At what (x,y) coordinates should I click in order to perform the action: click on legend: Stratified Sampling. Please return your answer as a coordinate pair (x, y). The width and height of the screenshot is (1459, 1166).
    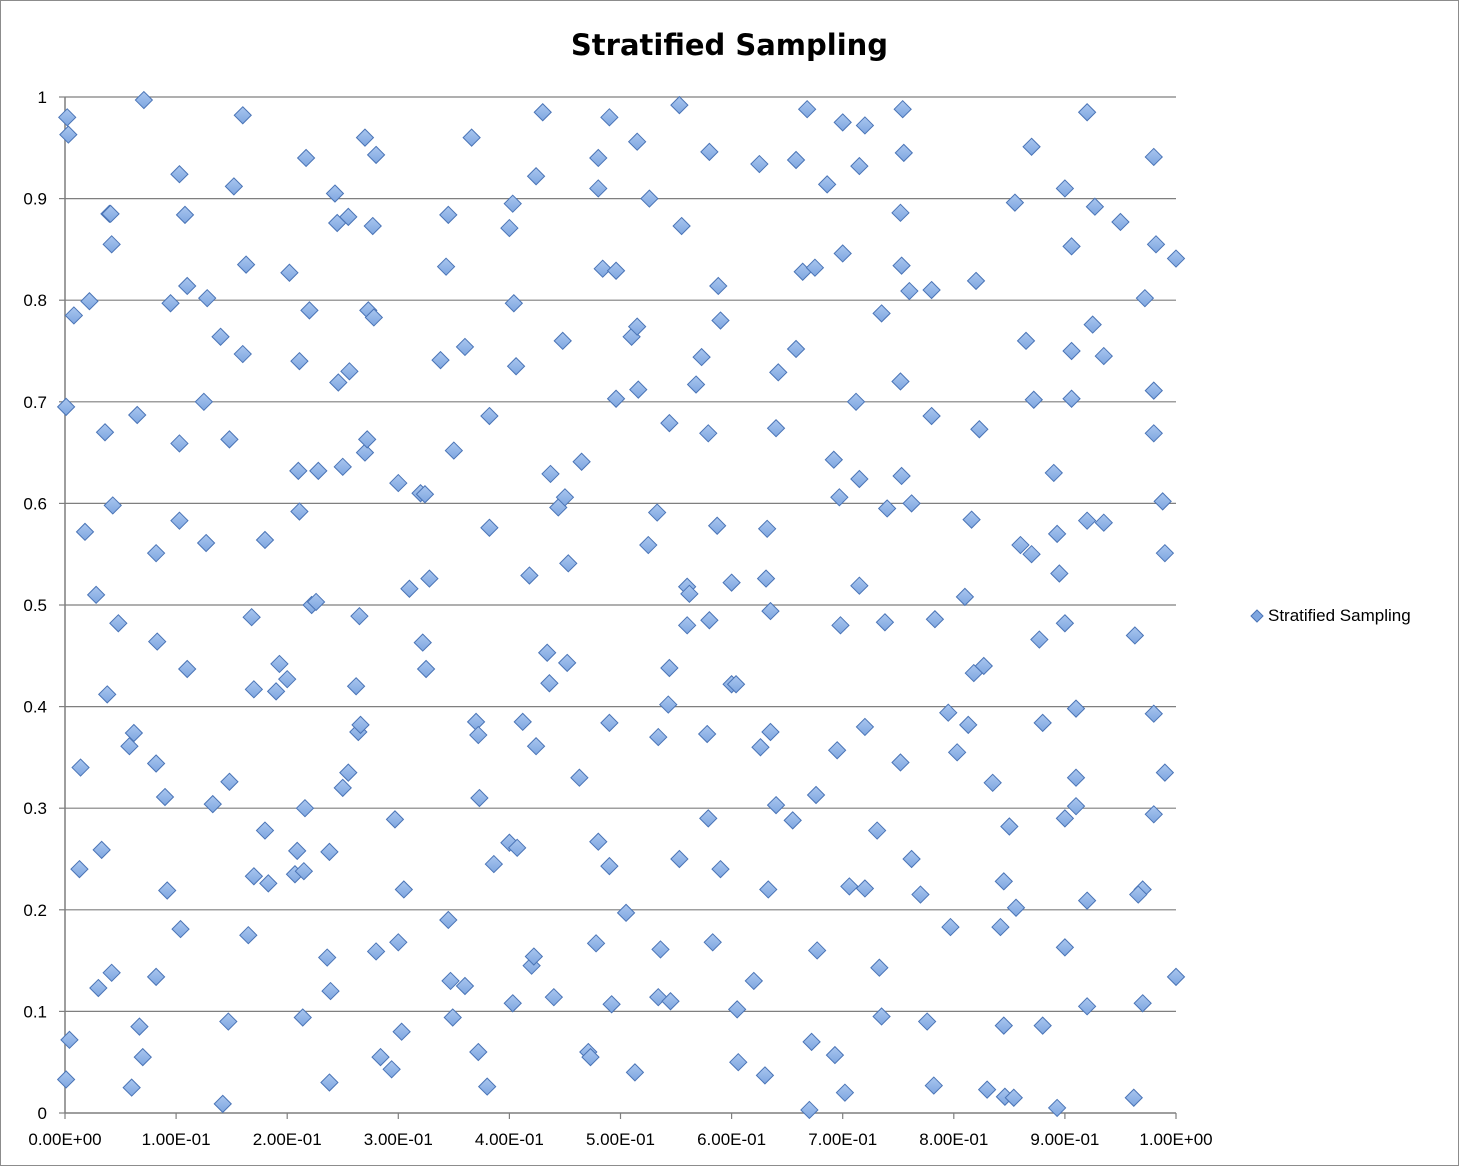
    Looking at the image, I should click on (1330, 616).